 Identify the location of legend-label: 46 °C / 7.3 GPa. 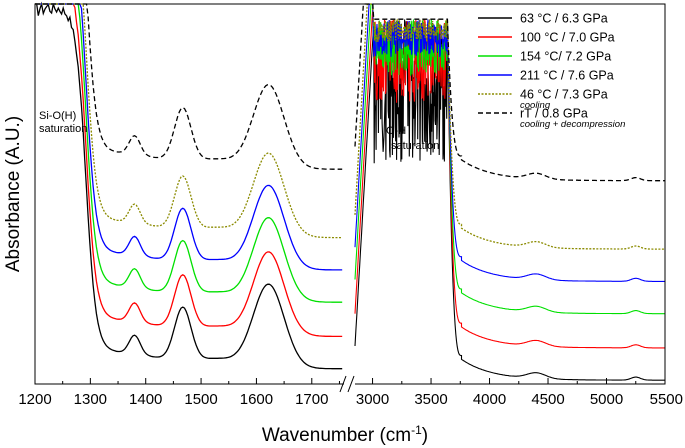
(564, 95).